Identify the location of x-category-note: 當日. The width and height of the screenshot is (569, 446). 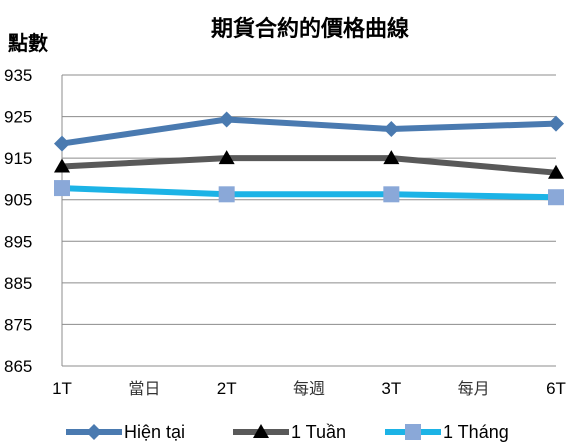
(144, 388).